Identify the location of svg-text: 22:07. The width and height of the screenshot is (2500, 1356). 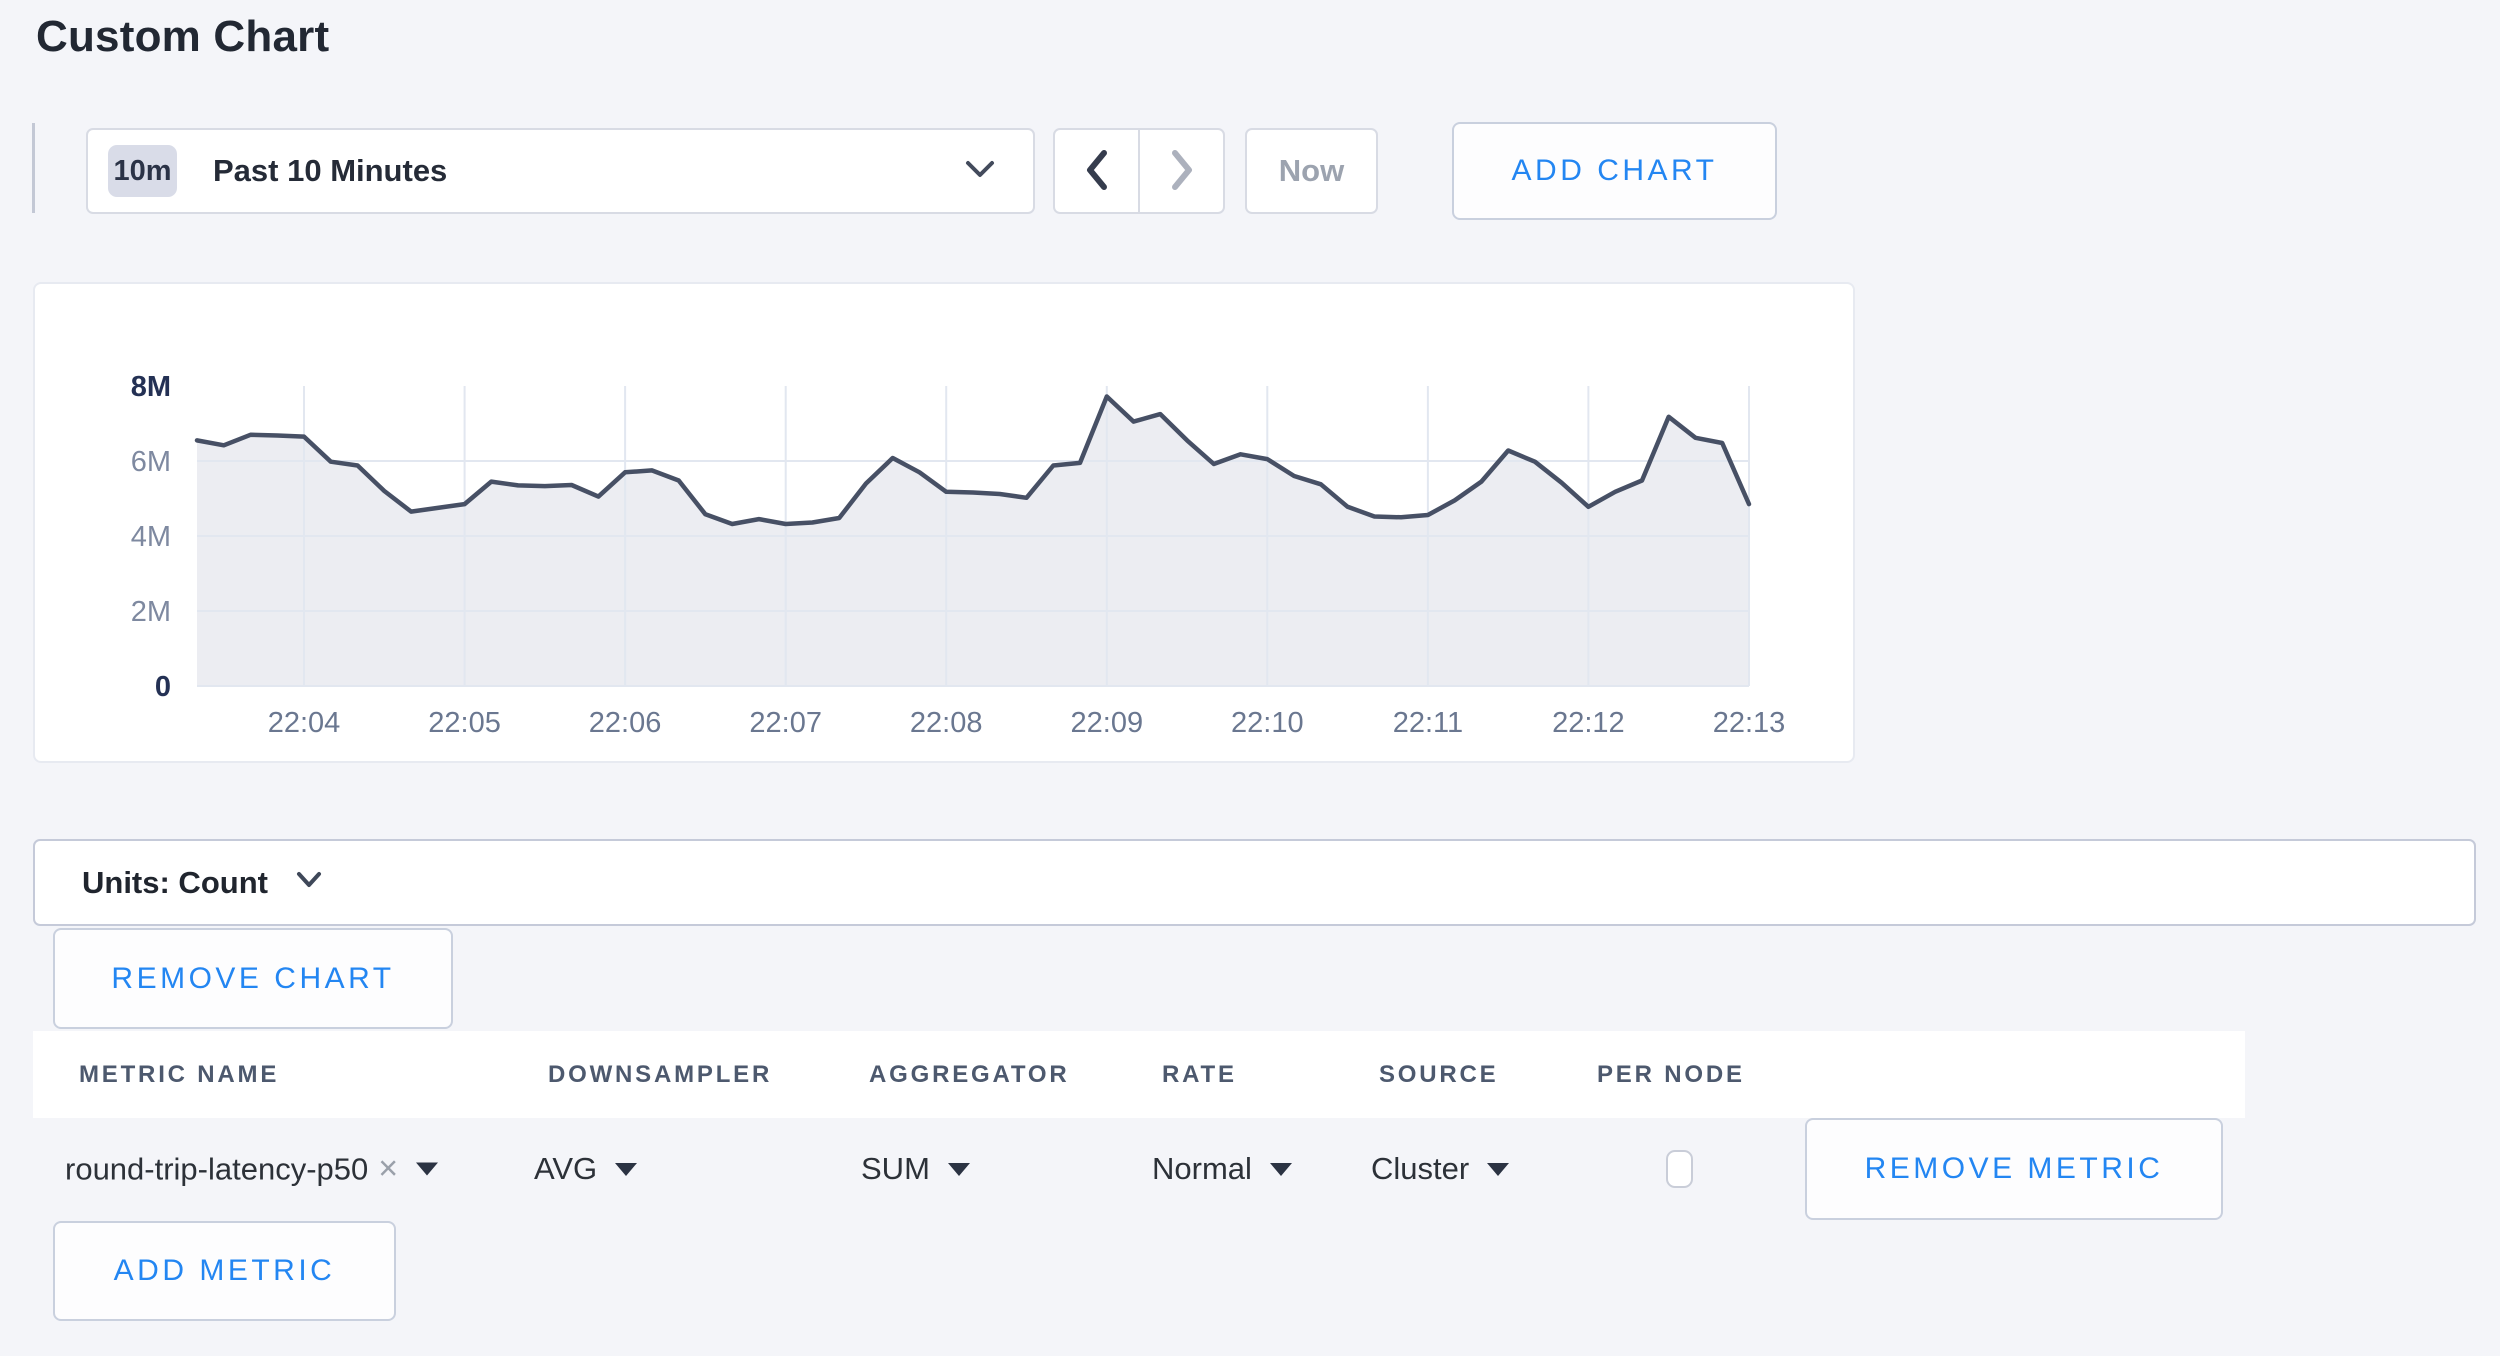
(785, 723).